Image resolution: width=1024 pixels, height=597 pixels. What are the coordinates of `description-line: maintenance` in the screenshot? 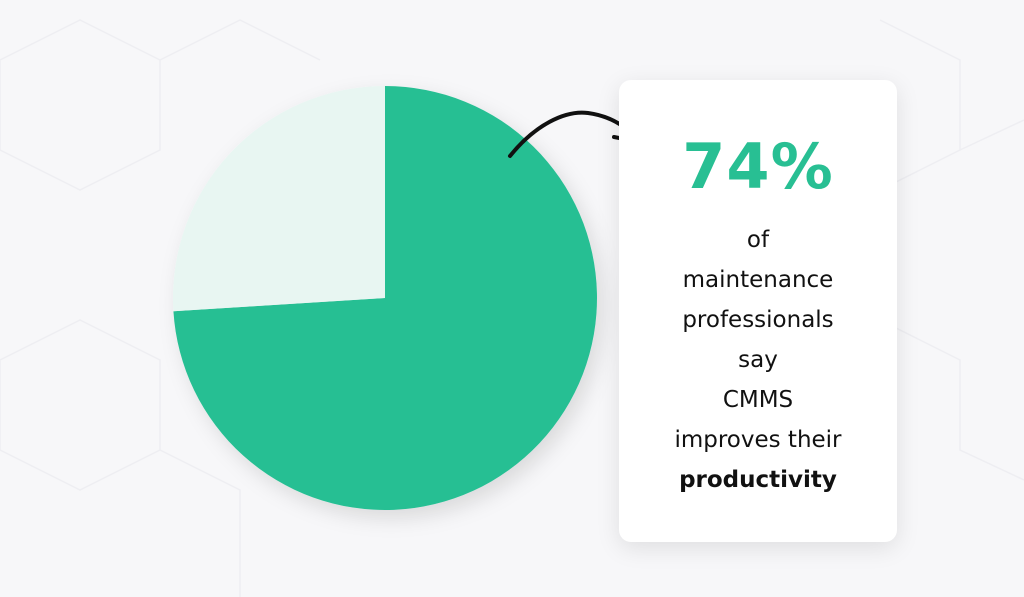 It's located at (758, 280).